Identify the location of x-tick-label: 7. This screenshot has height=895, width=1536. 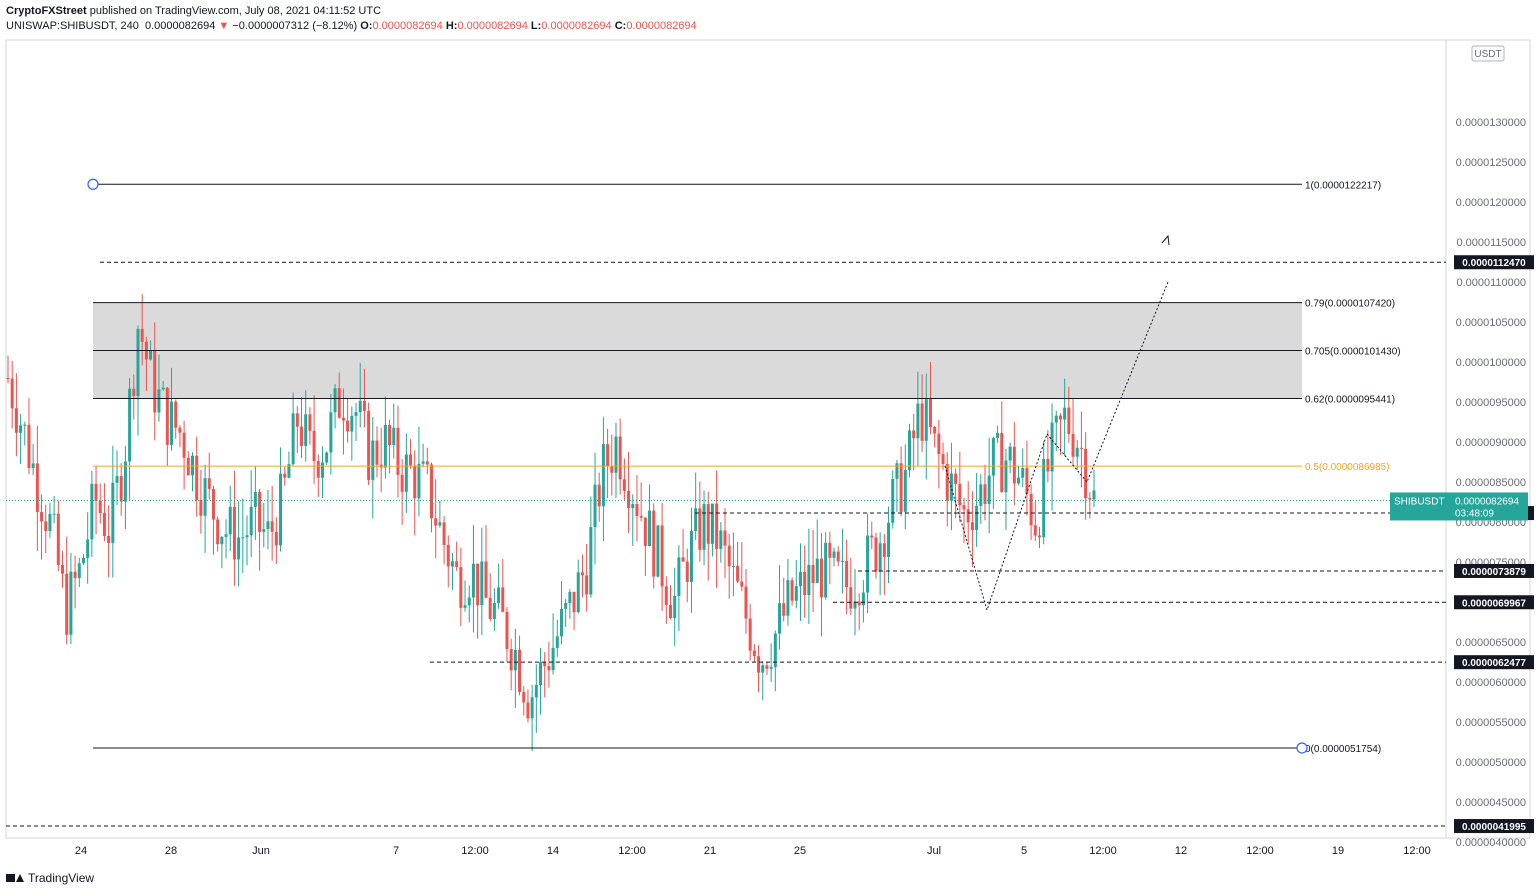
(396, 851).